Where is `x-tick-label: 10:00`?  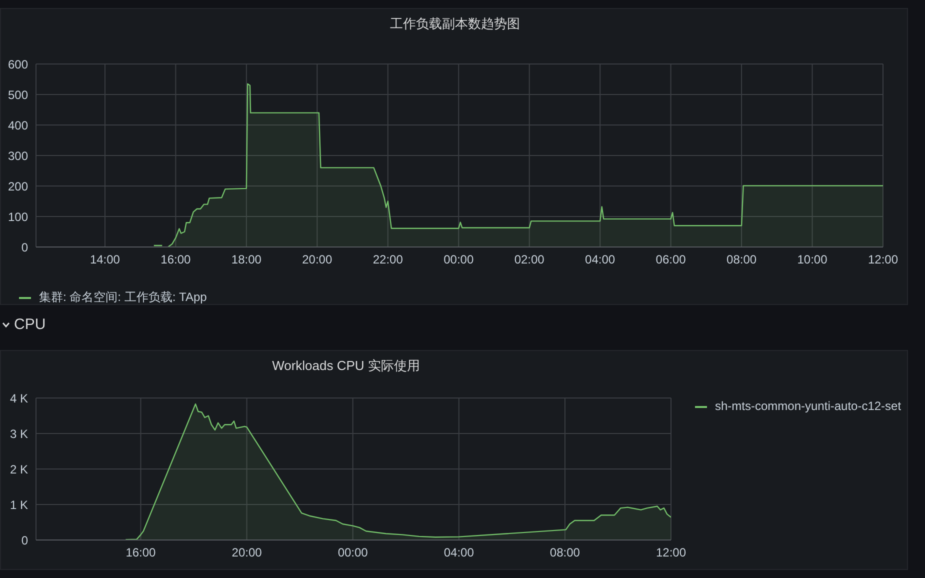 x-tick-label: 10:00 is located at coordinates (812, 259).